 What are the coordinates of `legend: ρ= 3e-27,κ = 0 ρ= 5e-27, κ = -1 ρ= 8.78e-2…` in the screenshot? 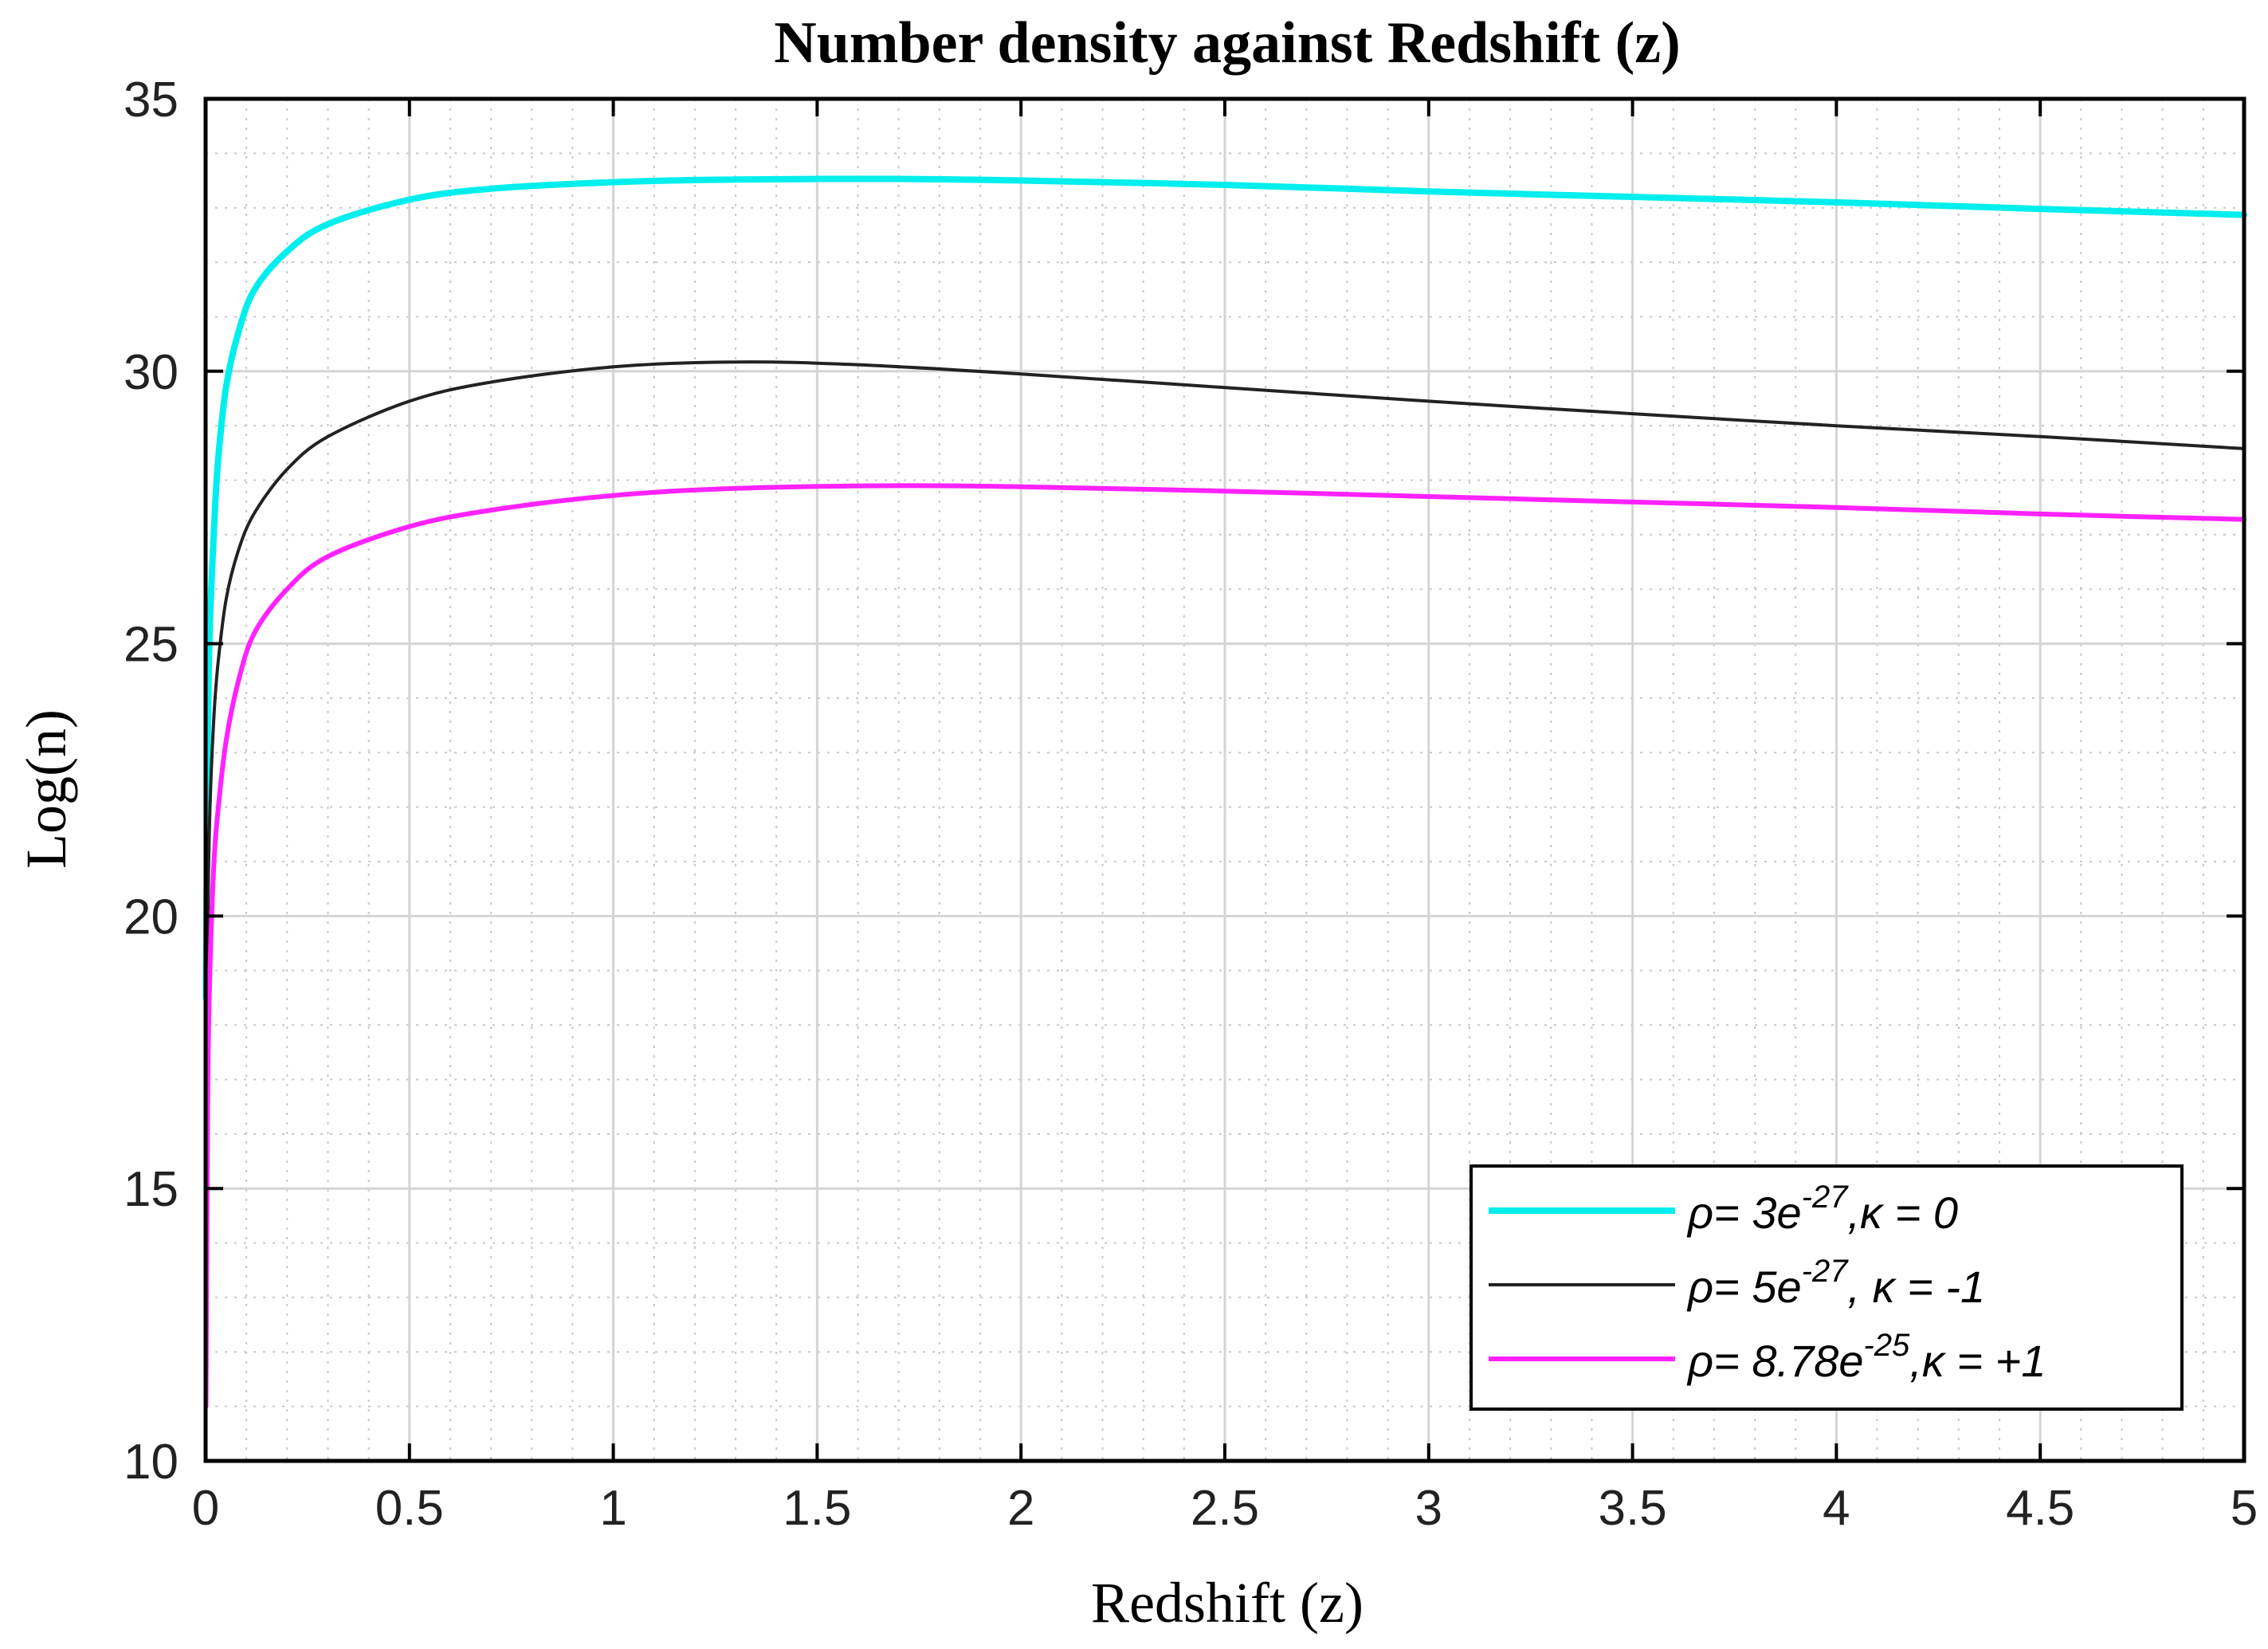 It's located at (1826, 1287).